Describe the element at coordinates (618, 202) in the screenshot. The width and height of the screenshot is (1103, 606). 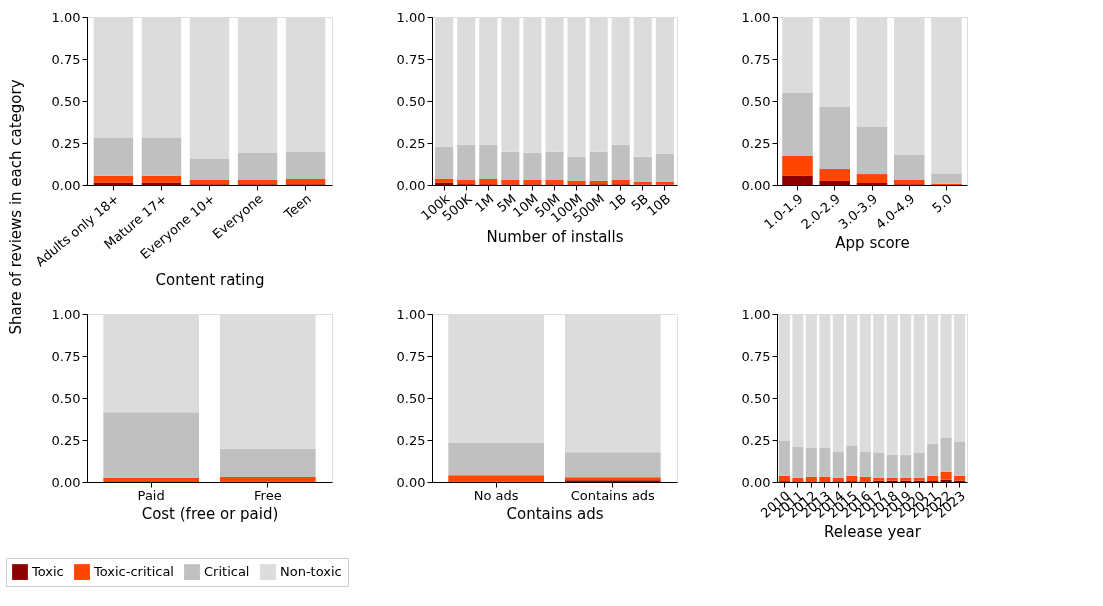
I see `x-tick-label: 1B` at that location.